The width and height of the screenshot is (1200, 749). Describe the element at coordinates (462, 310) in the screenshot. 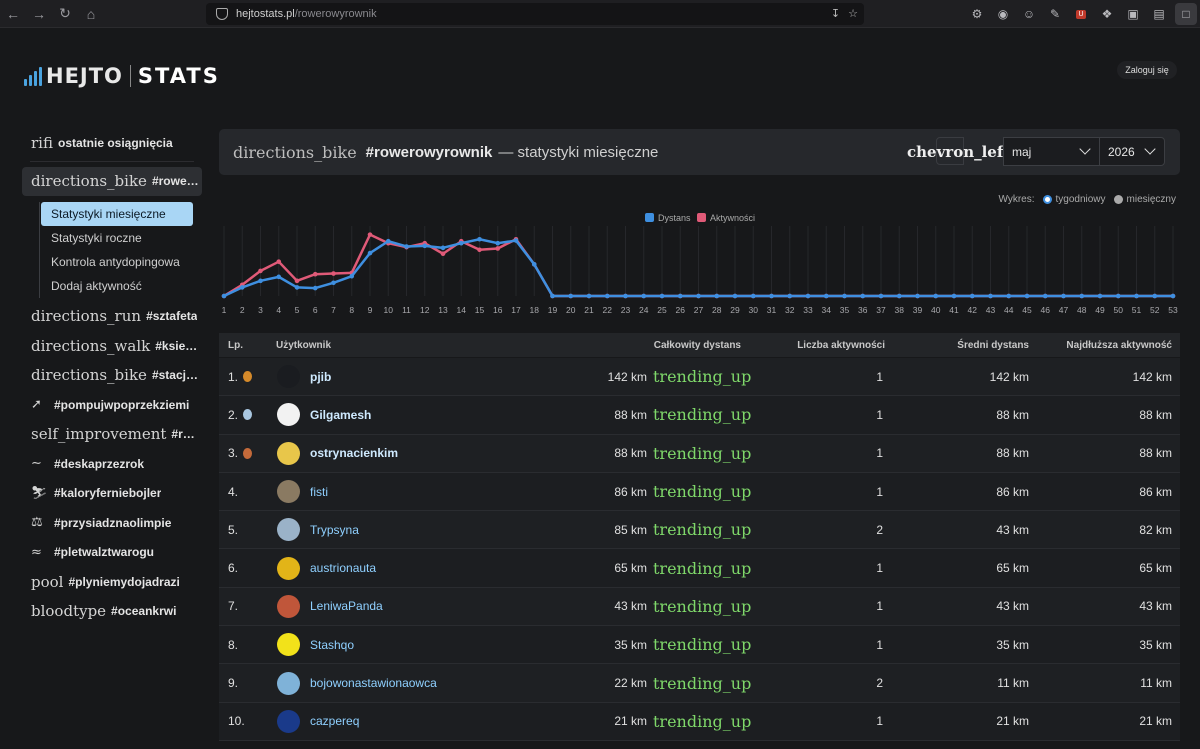

I see `x-tick-label: 14` at that location.